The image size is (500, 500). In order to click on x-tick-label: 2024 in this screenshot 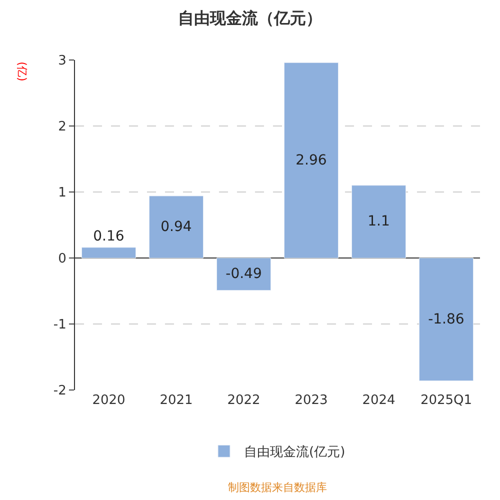, I will do `click(379, 400)`.